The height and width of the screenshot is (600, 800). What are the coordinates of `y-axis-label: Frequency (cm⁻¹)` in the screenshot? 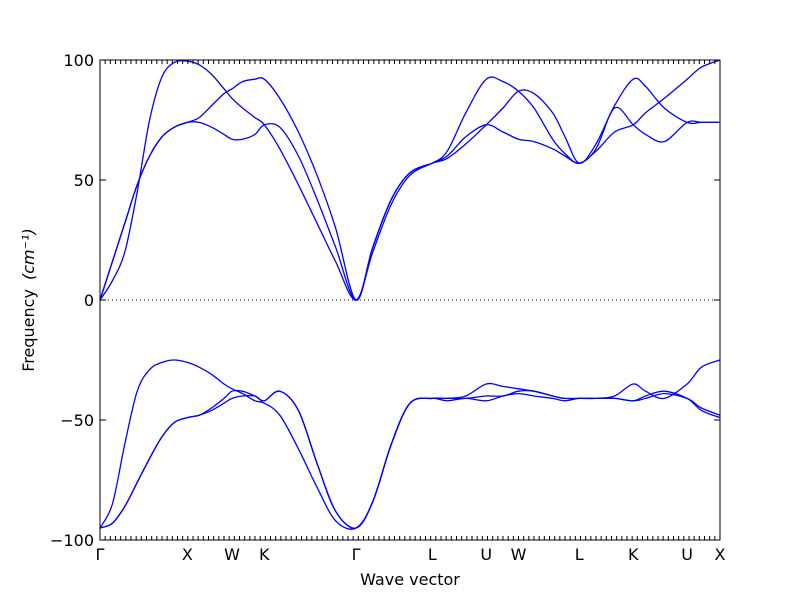 It's located at (28, 299).